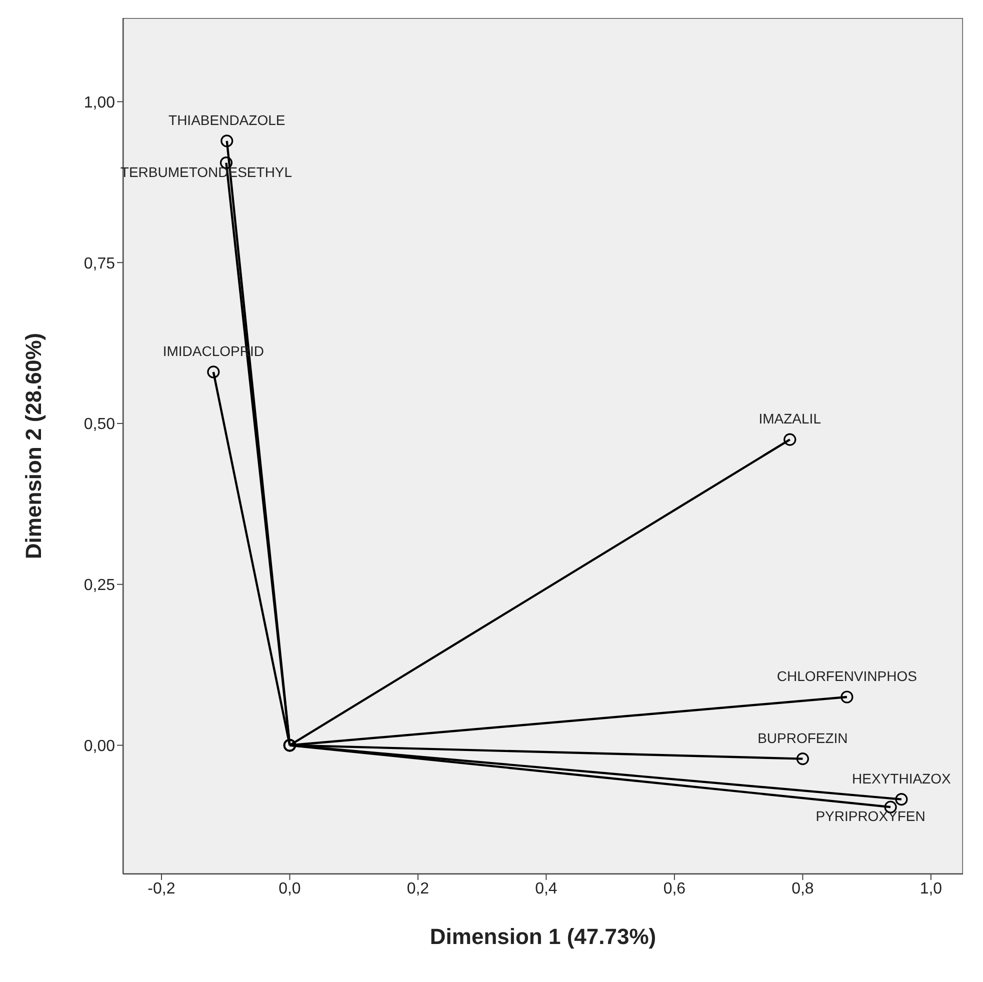 This screenshot has width=983, height=982. I want to click on y-axis-title: Dimension 2 (28.60%), so click(33, 446).